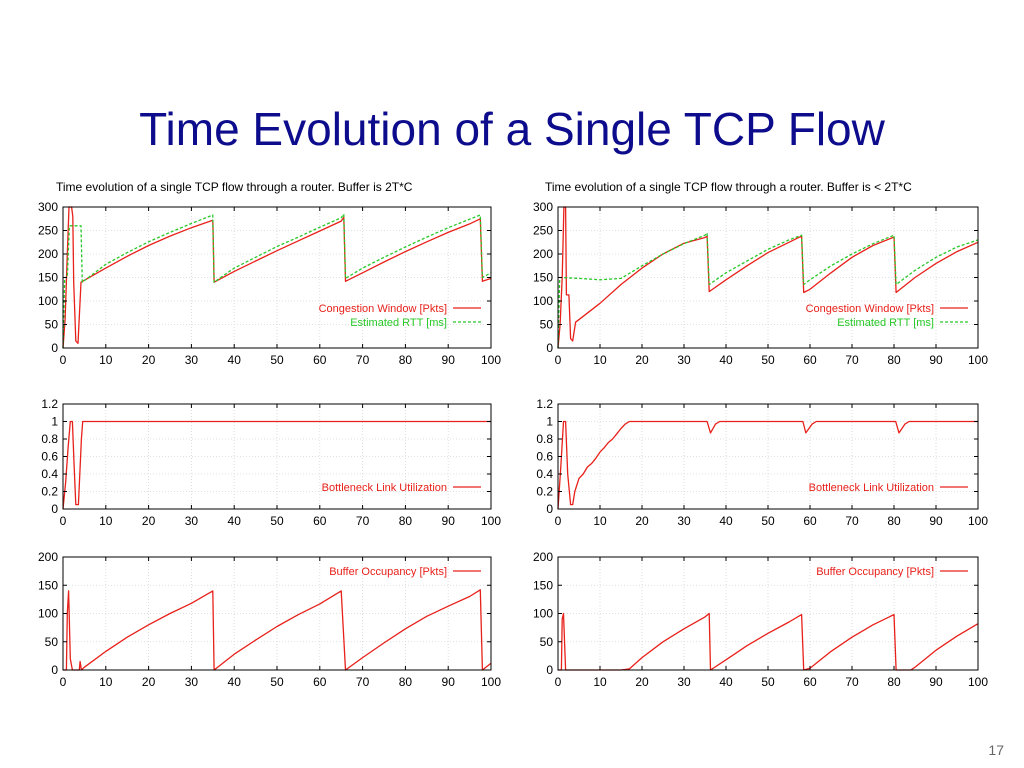  Describe the element at coordinates (870, 309) in the screenshot. I see `legend-label: Congestion Window [Pkts]` at that location.